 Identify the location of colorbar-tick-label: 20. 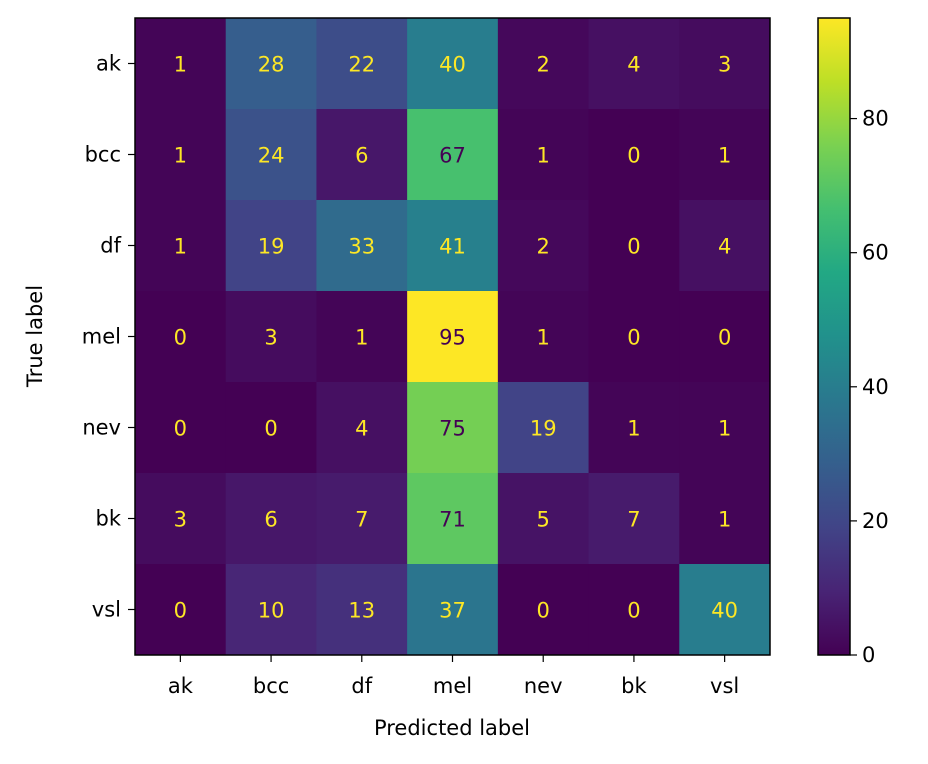
(875, 521).